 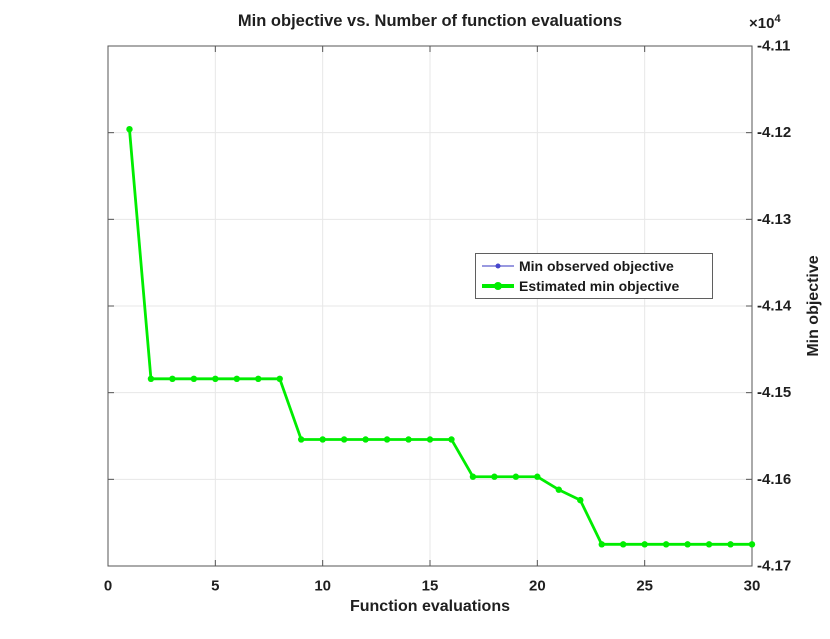 I want to click on x-tick-label: 0, so click(x=108, y=586).